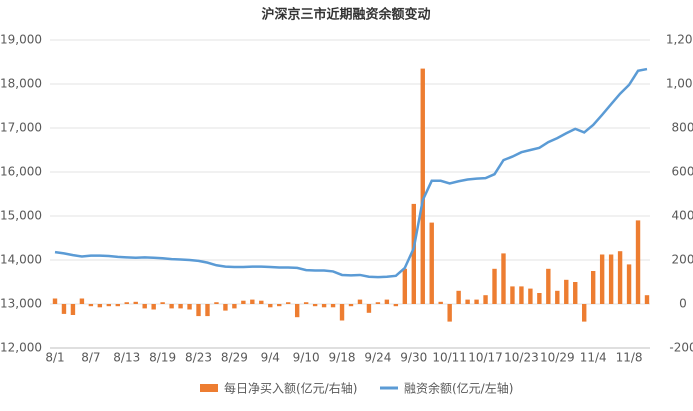 This screenshot has height=411, width=693. What do you see at coordinates (629, 358) in the screenshot?
I see `x-tick-label: 11/8` at bounding box center [629, 358].